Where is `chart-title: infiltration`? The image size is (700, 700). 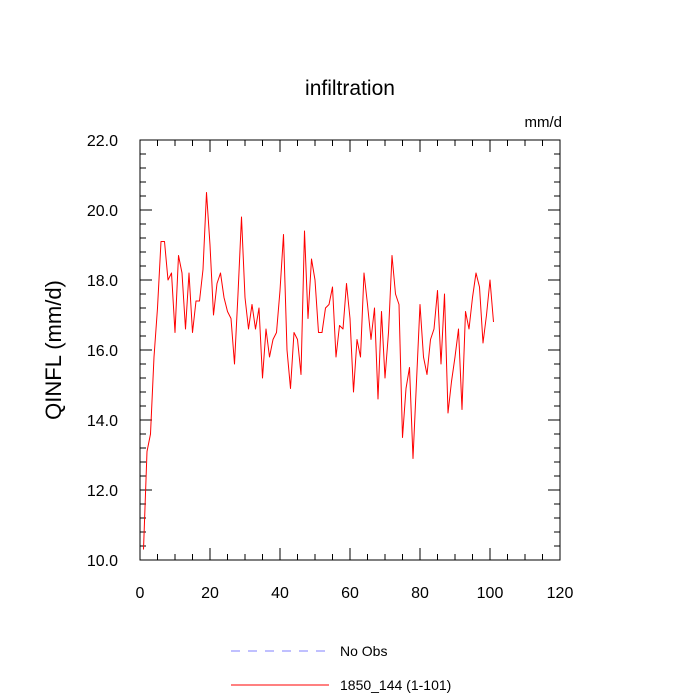 chart-title: infiltration is located at coordinates (350, 88).